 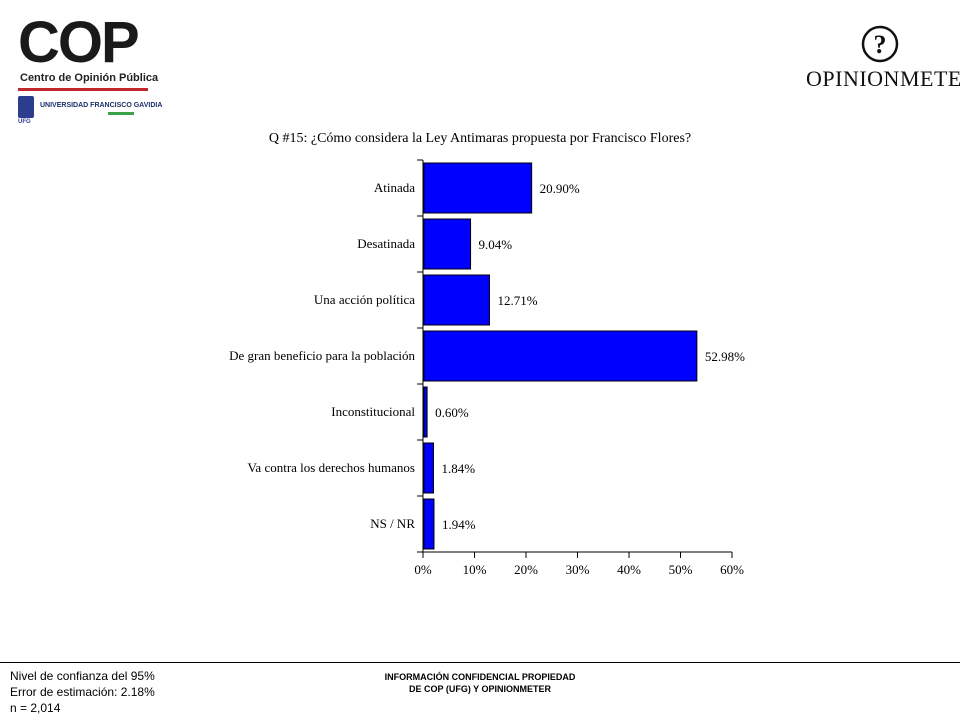 What do you see at coordinates (322, 355) in the screenshot?
I see `category-label: De gran beneficio para la población` at bounding box center [322, 355].